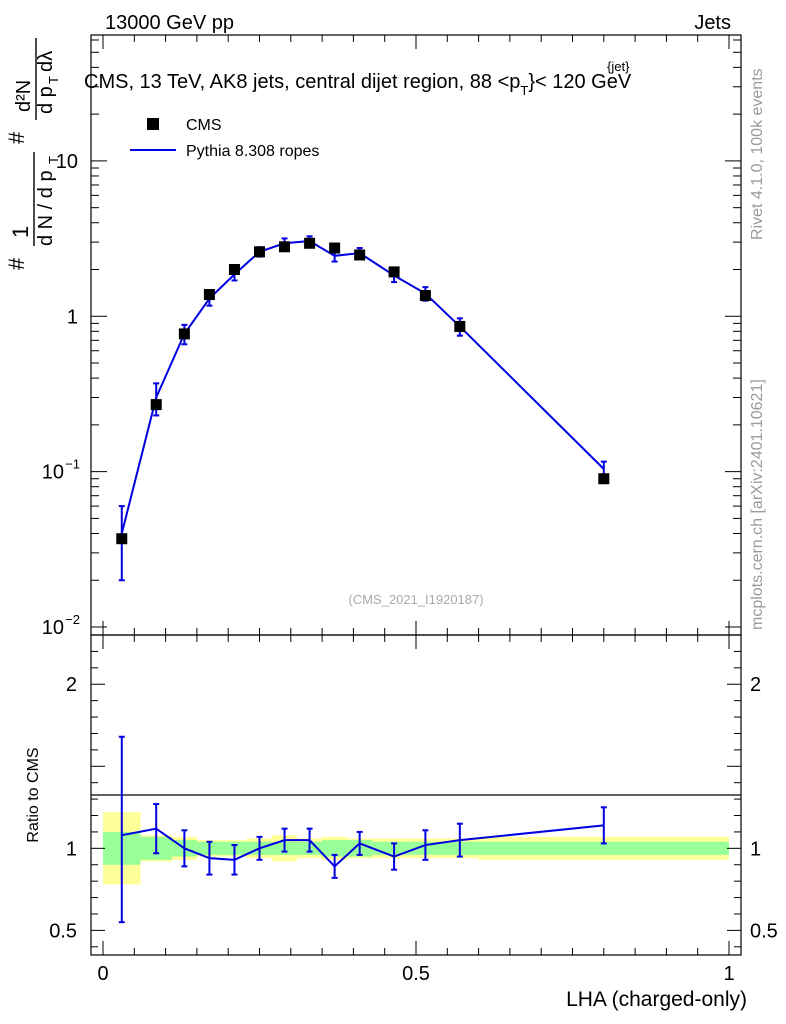  Describe the element at coordinates (728, 974) in the screenshot. I see `x-tick-label: 1` at that location.